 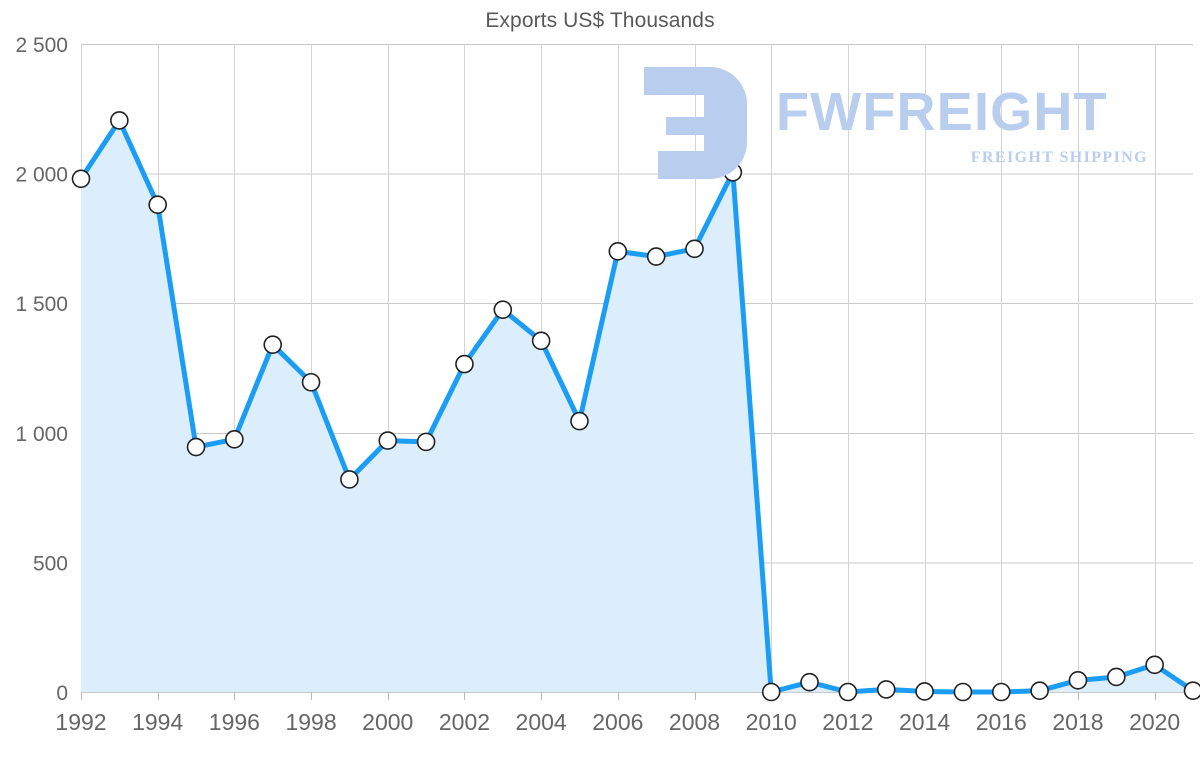 I want to click on x-axis-tick-label: 1996, so click(x=234, y=722).